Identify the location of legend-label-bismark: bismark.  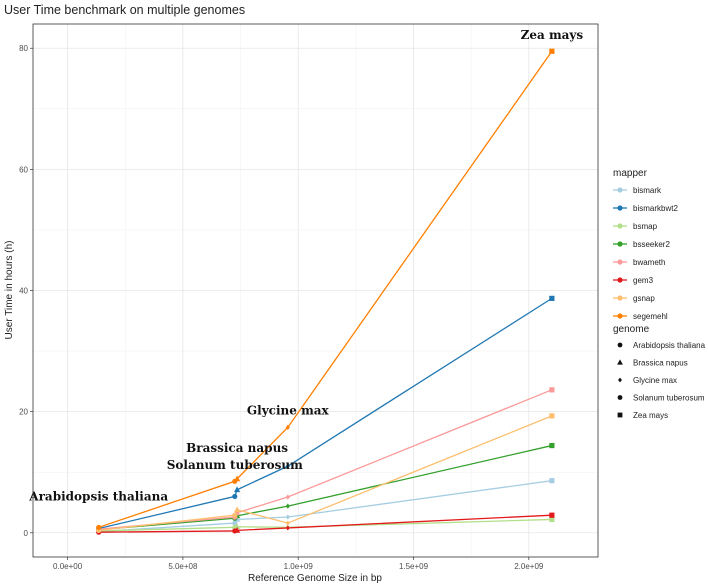
(647, 190).